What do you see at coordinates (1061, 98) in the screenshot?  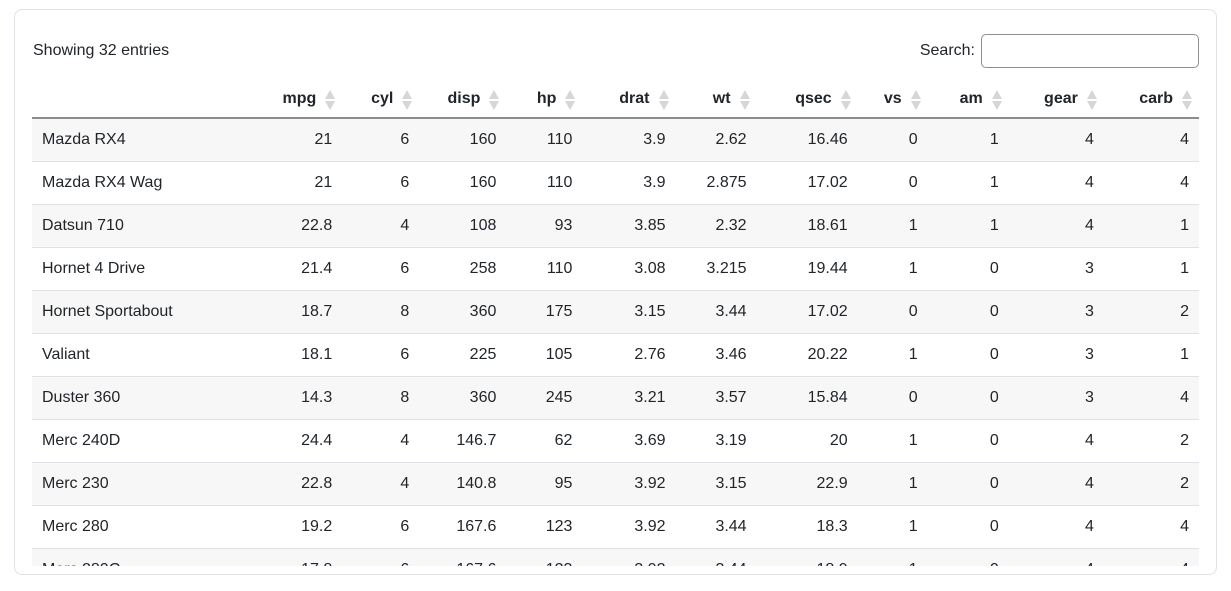 I see `column-header-label: gear` at bounding box center [1061, 98].